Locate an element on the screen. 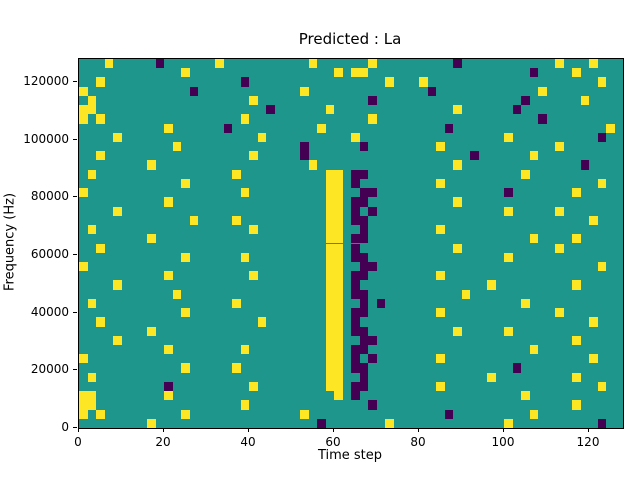 This screenshot has height=480, width=640. x-tick-label: 100 is located at coordinates (503, 442).